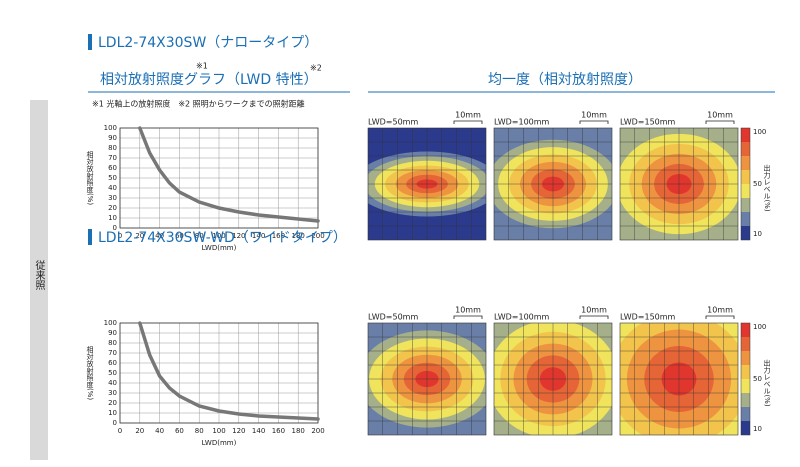 The width and height of the screenshot is (800, 467). What do you see at coordinates (218, 236) in the screenshot?
I see `x-tick-label: 100` at bounding box center [218, 236].